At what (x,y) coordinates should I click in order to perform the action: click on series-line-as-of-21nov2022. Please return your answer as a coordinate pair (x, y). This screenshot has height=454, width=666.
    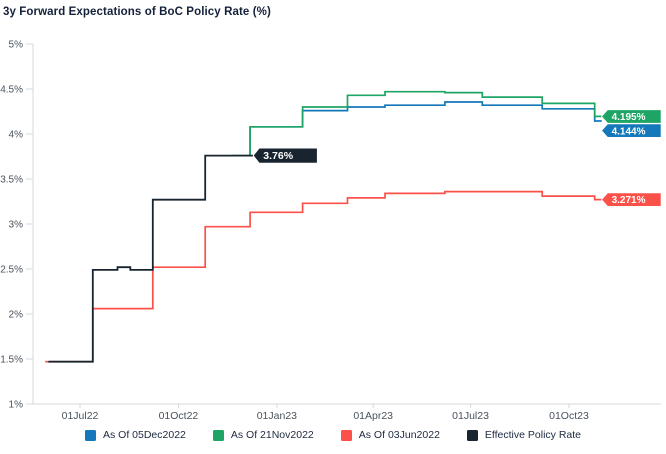
    Looking at the image, I should click on (417, 123).